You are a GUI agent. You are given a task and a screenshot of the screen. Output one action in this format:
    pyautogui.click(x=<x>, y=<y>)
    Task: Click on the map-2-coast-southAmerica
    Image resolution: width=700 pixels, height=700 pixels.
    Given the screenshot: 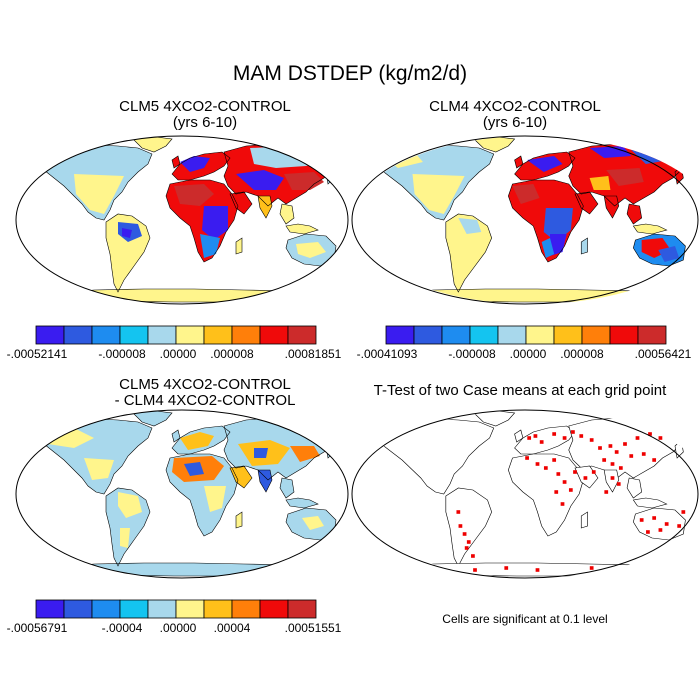 What is the action you would take?
    pyautogui.click(x=469, y=253)
    